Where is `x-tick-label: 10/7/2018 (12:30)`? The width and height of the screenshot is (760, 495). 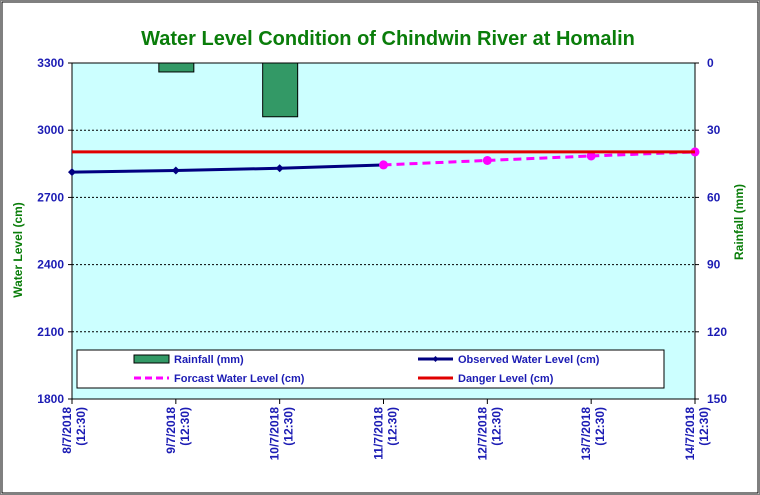
x-tick-label: 10/7/2018 (12:30) is located at coordinates (282, 434).